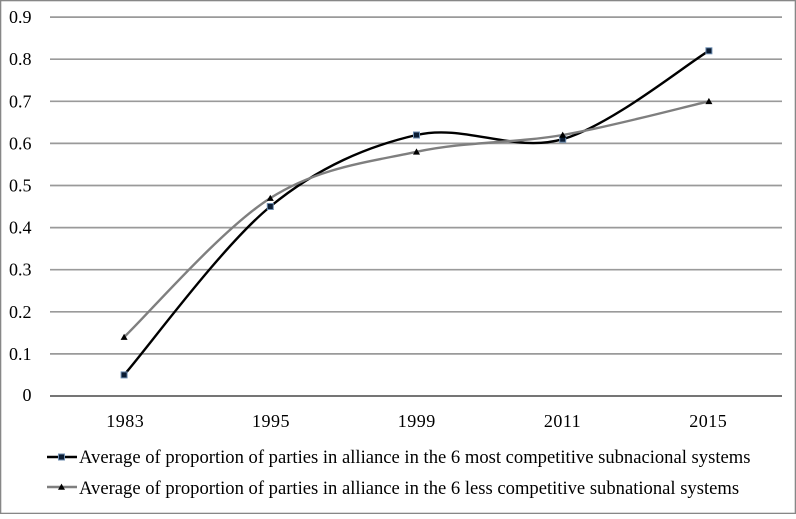 This screenshot has width=796, height=519. Describe the element at coordinates (20, 312) in the screenshot. I see `svg-text: 0.2` at that location.